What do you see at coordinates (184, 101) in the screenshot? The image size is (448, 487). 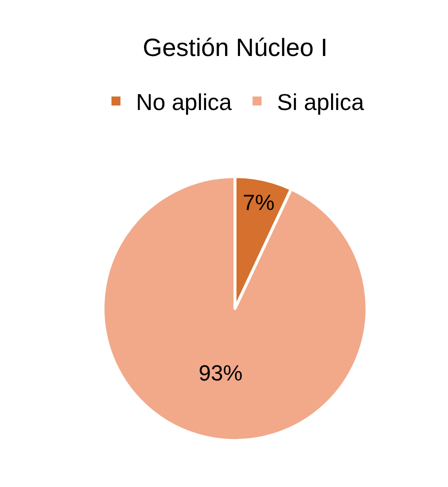 I see `legend-label: No aplica` at bounding box center [184, 101].